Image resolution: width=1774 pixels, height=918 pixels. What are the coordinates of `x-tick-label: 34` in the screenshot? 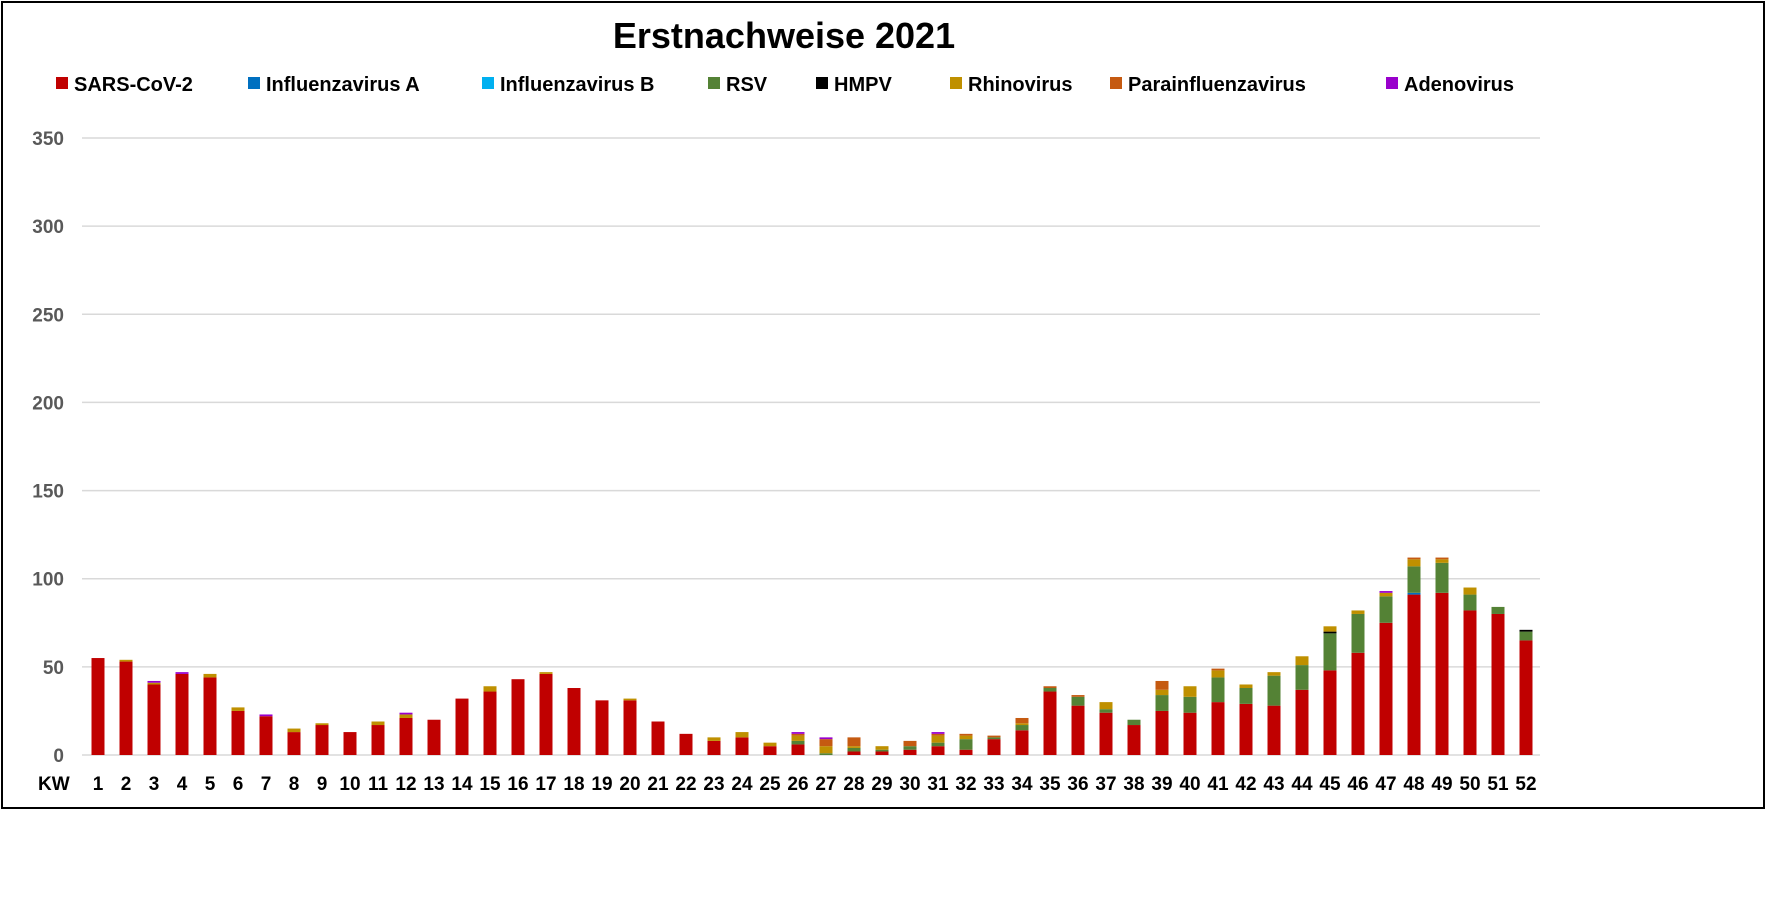 It's located at (1022, 784).